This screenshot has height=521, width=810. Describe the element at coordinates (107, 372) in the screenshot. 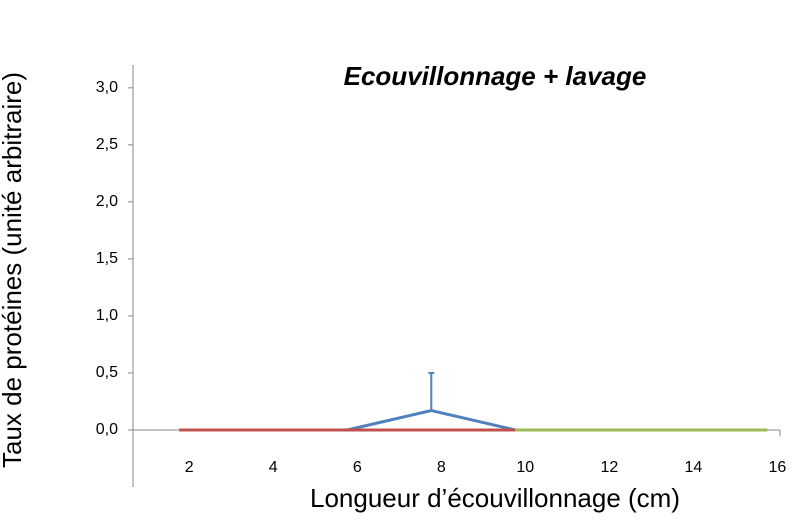

I see `y-tick-label: 0,5` at that location.